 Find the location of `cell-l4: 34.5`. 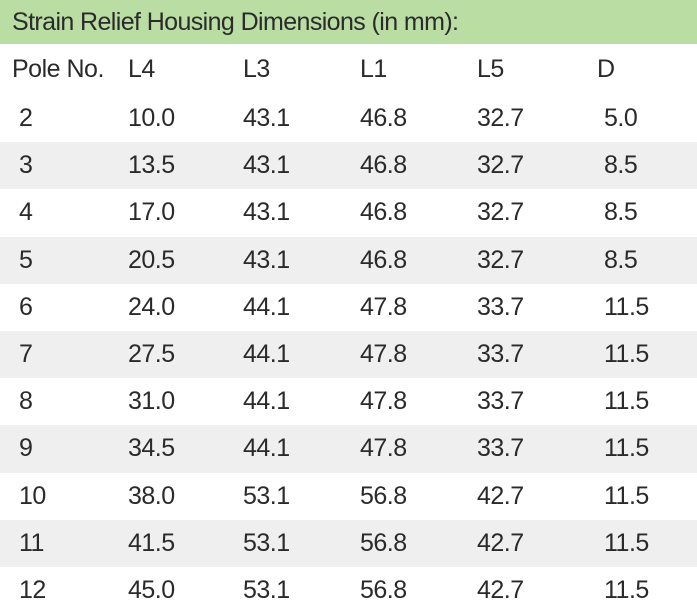

cell-l4: 34.5 is located at coordinates (151, 448).